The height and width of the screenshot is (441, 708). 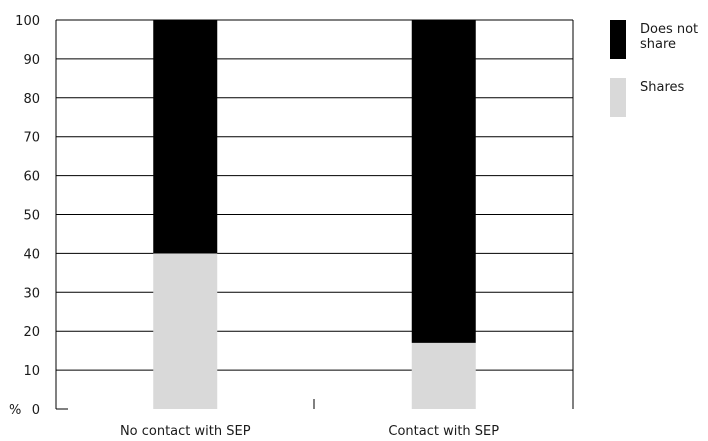 I want to click on y-tick-label-90: 90, so click(x=31, y=60).